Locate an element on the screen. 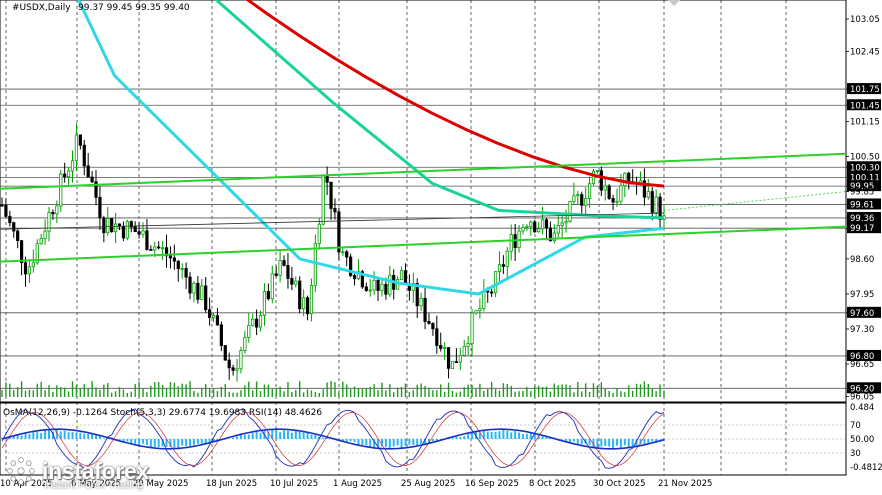 This screenshot has height=495, width=882. date-tick-label: 29 May 2025 is located at coordinates (160, 484).